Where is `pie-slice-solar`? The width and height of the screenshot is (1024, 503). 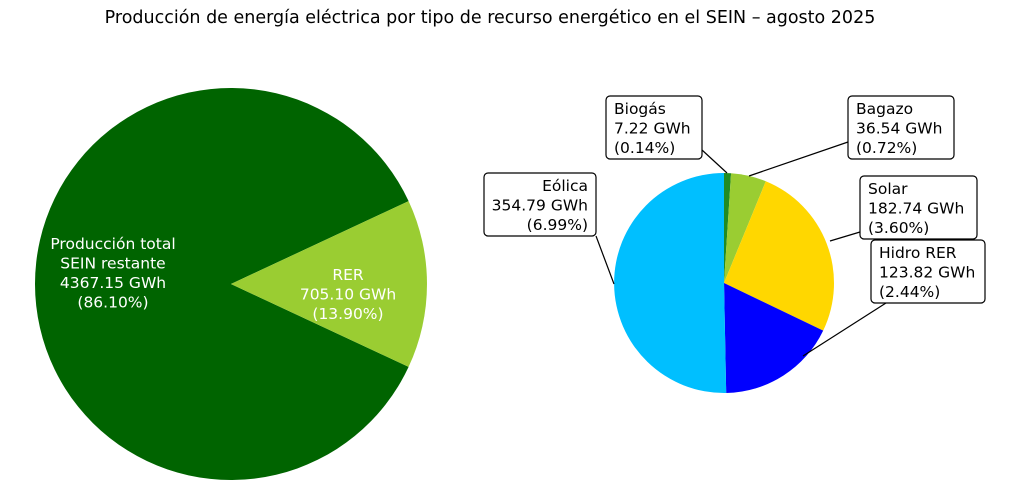 pie-slice-solar is located at coordinates (779, 256).